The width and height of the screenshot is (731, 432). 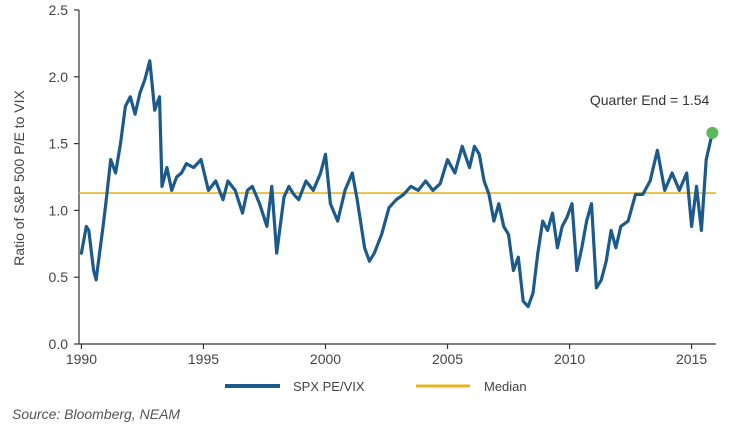 What do you see at coordinates (59, 10) in the screenshot?
I see `y-tick-label: 2.5` at bounding box center [59, 10].